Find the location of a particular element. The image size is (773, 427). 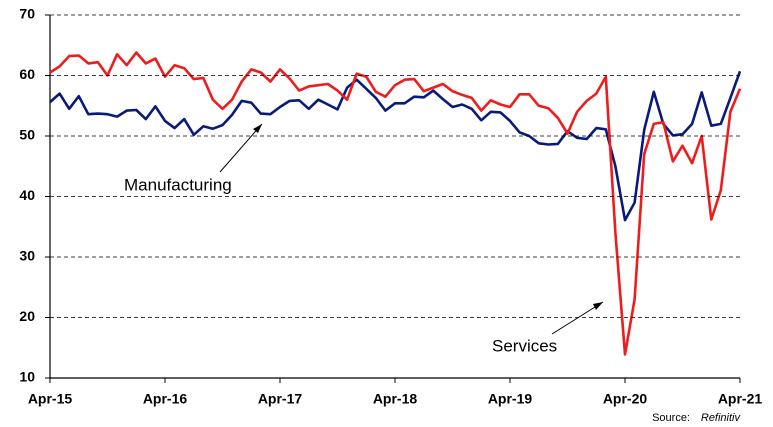

y-tick-label: 50 is located at coordinates (27, 135).